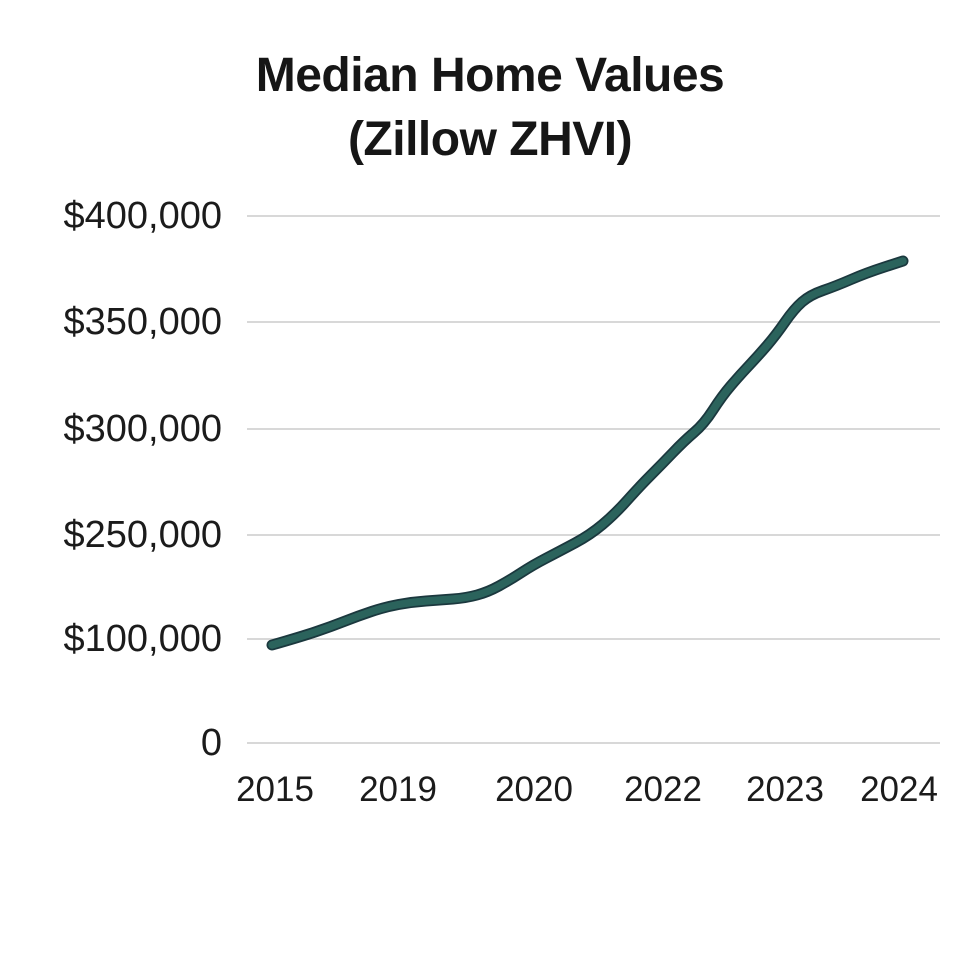  I want to click on x-axis-tick-label: 2022, so click(663, 789).